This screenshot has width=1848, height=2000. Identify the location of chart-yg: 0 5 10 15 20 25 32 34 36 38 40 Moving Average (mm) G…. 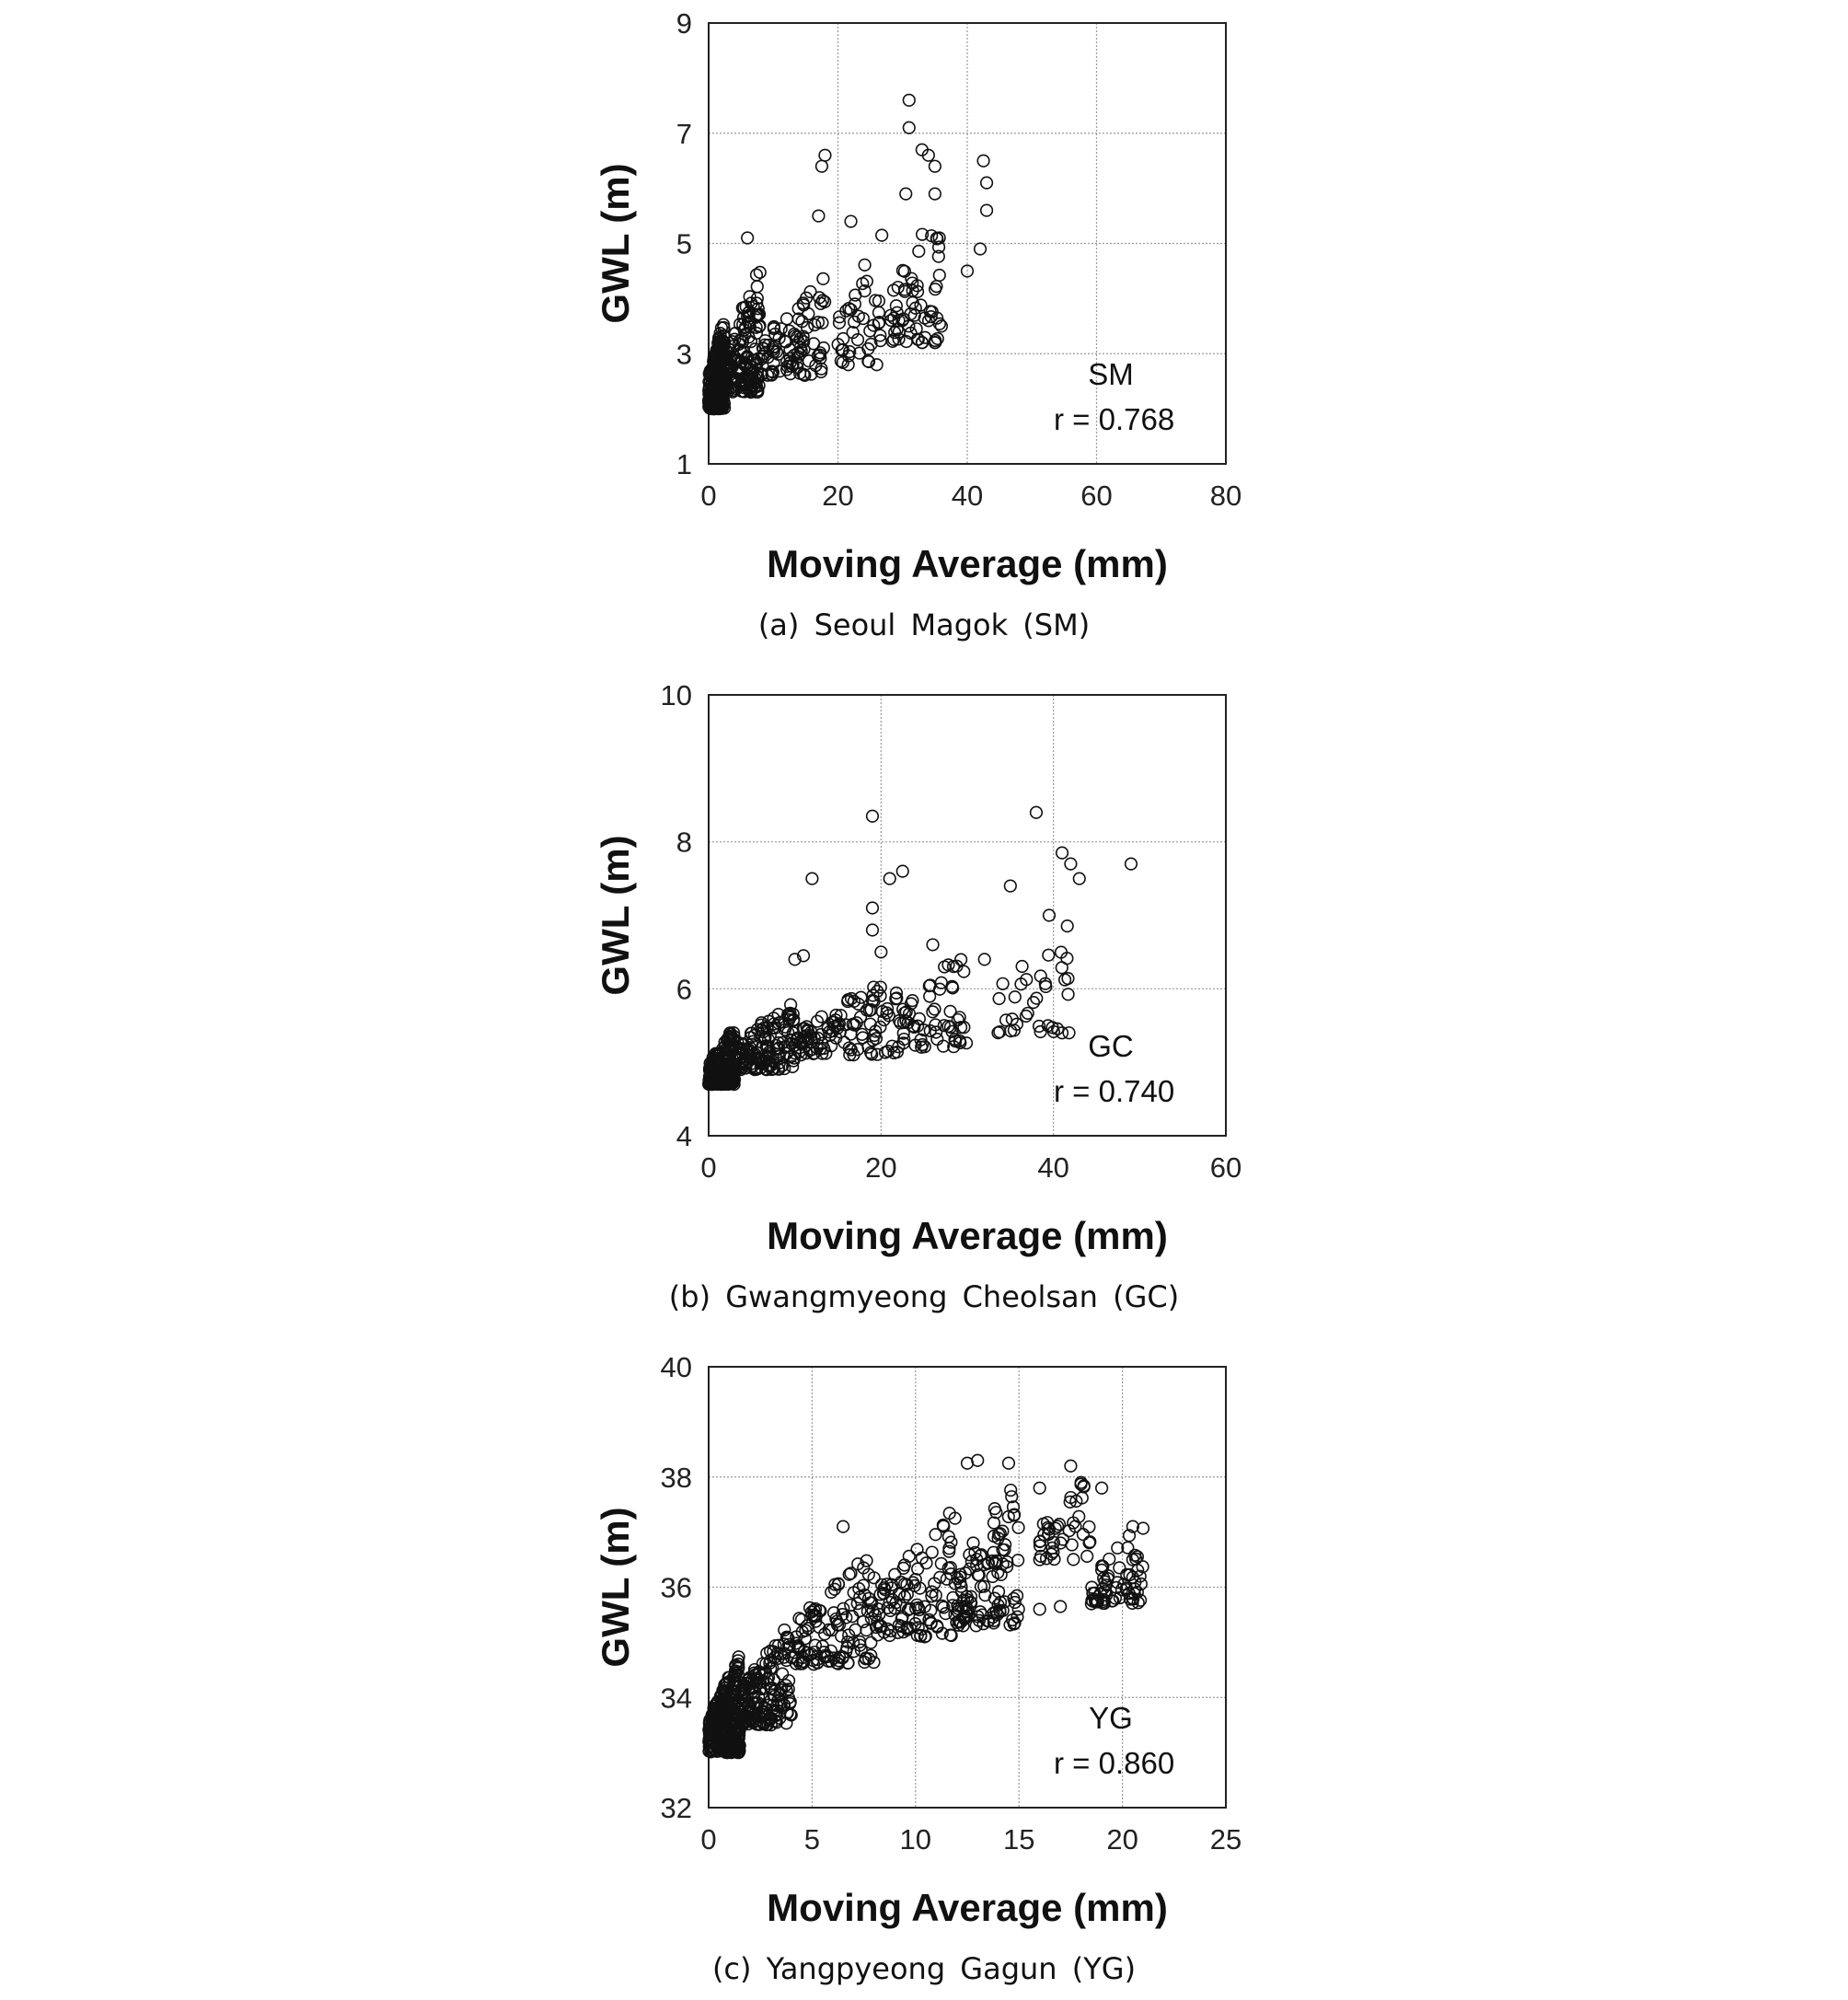
(918, 1640).